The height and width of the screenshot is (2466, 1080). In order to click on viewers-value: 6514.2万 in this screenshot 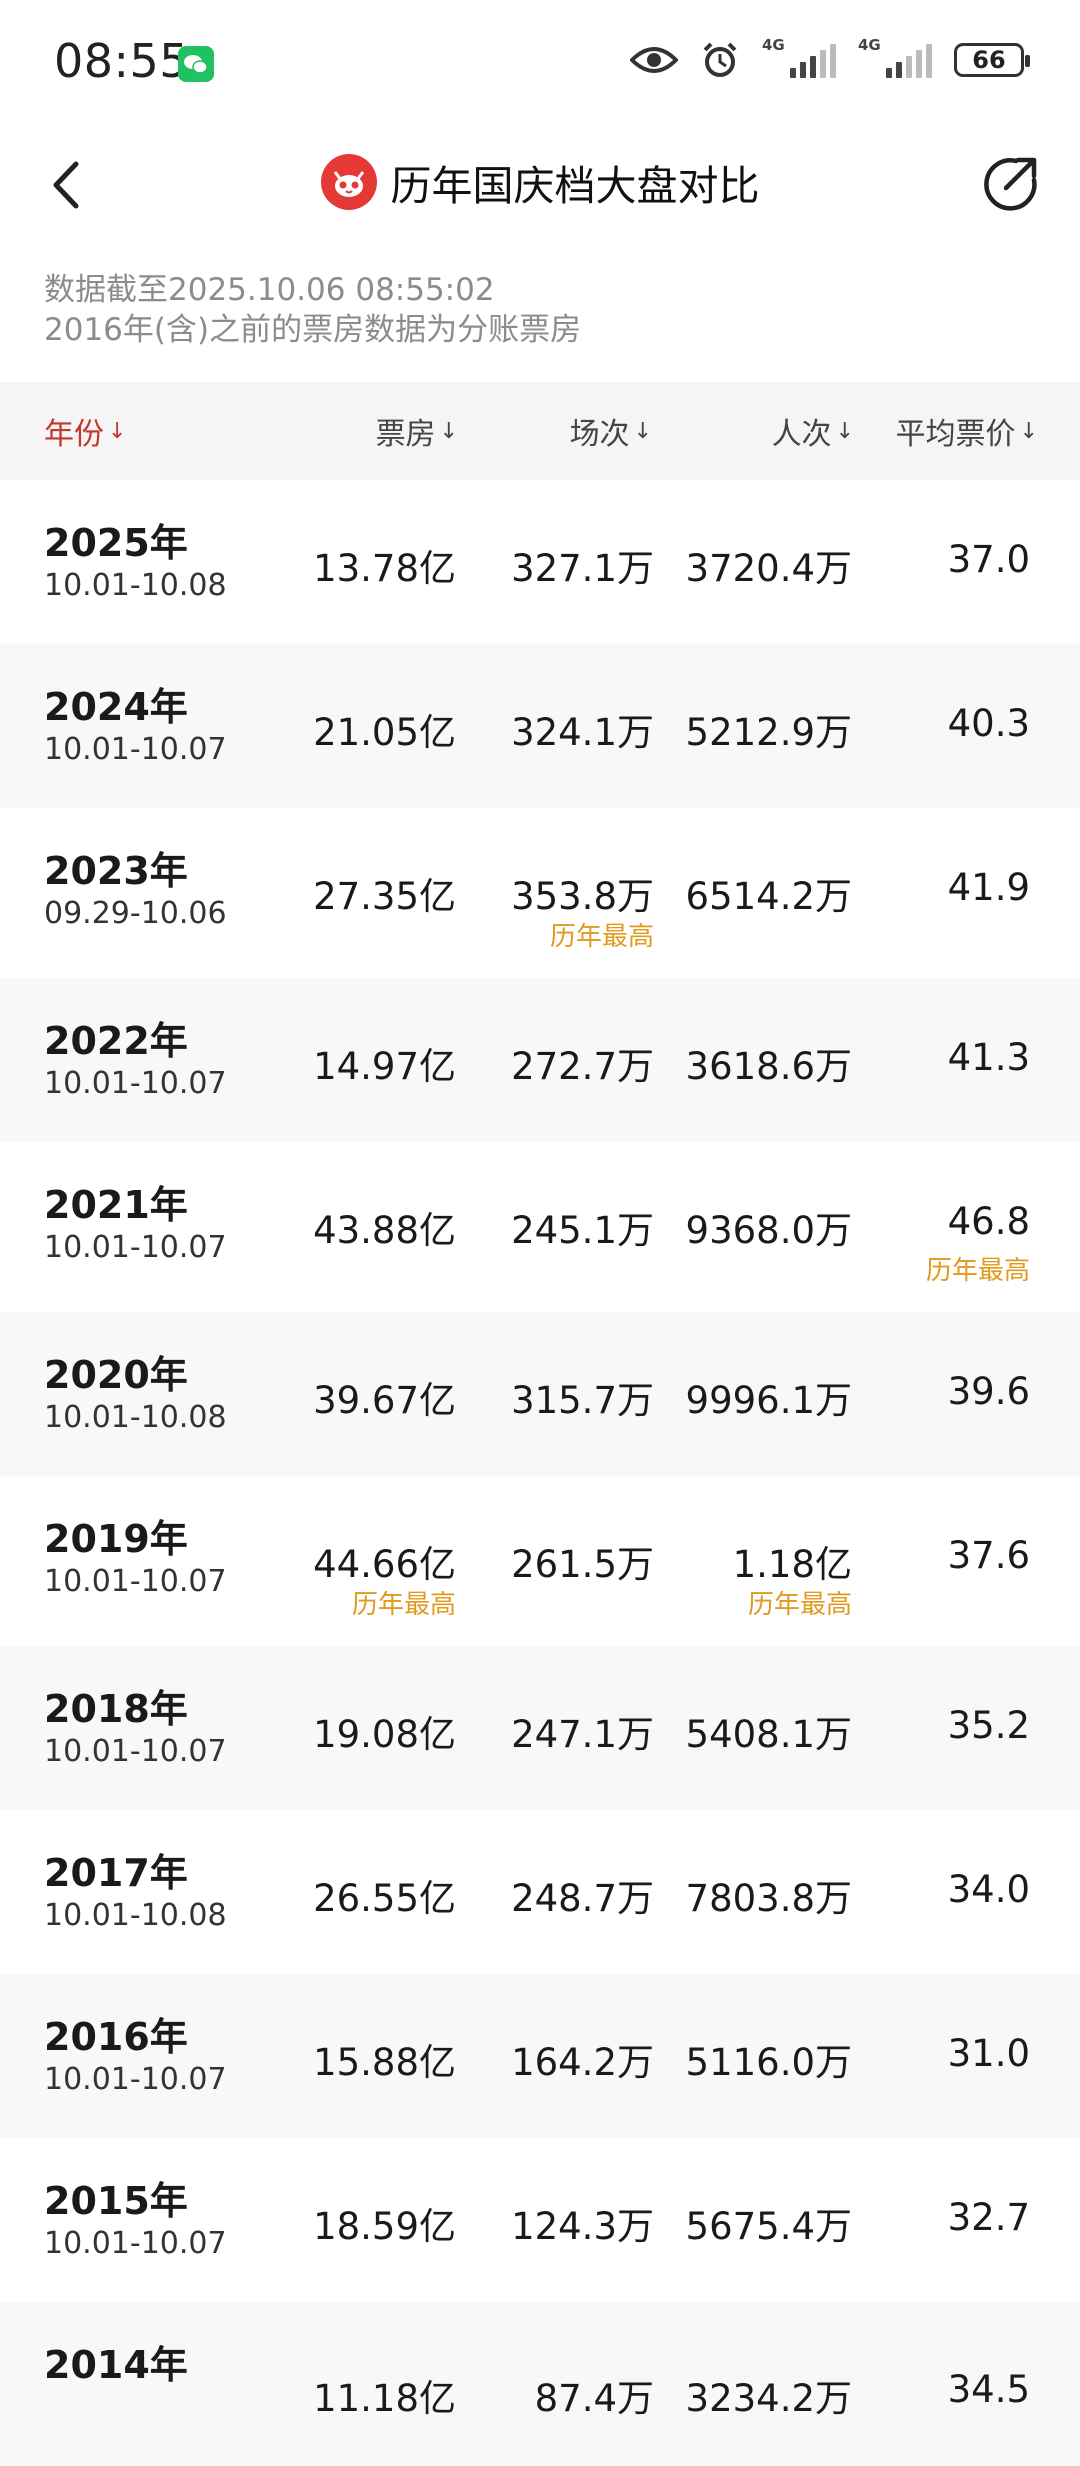, I will do `click(768, 896)`.